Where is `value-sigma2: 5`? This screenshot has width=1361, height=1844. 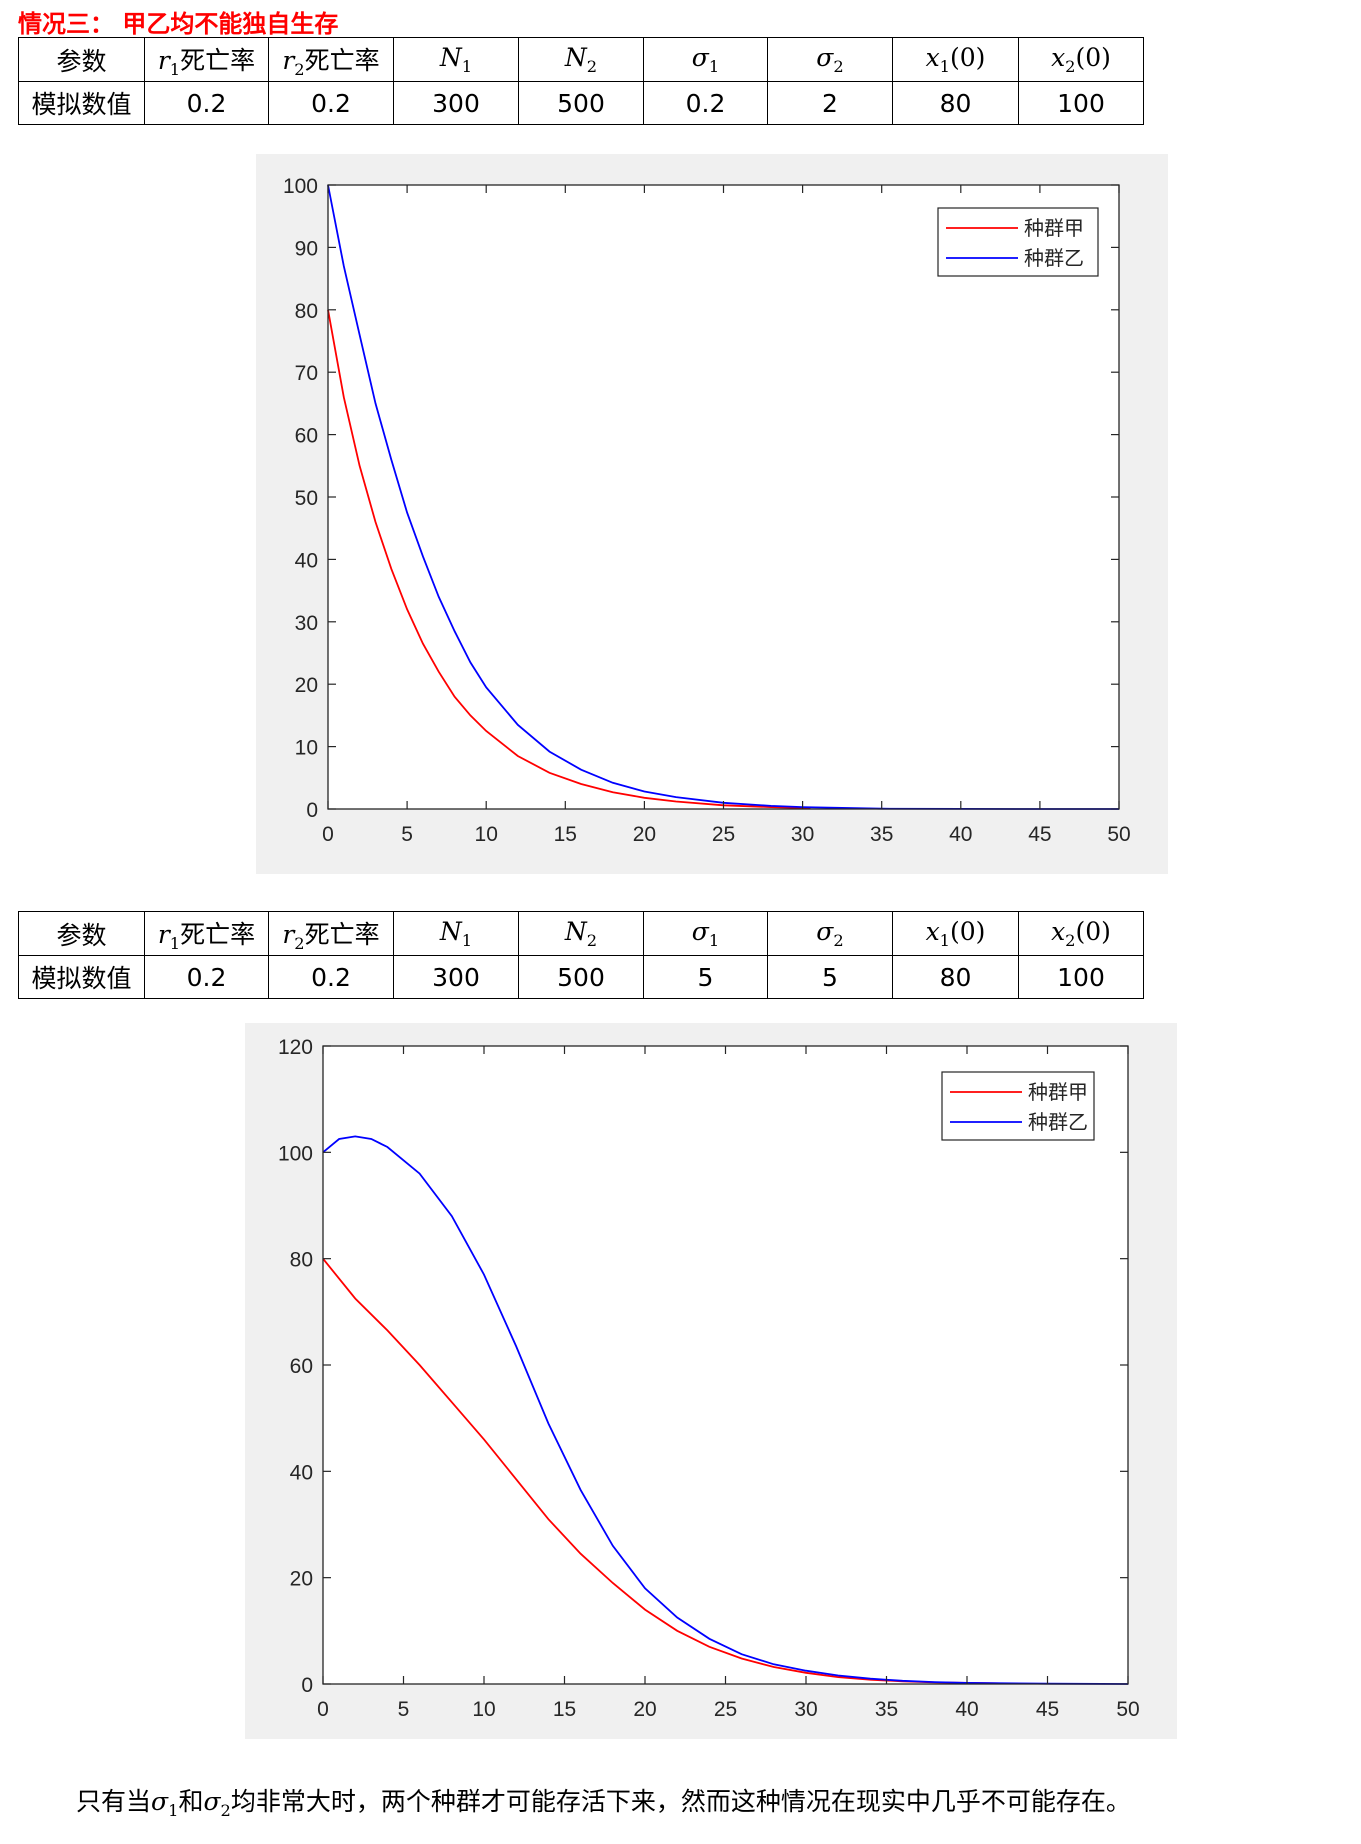
value-sigma2: 5 is located at coordinates (830, 977).